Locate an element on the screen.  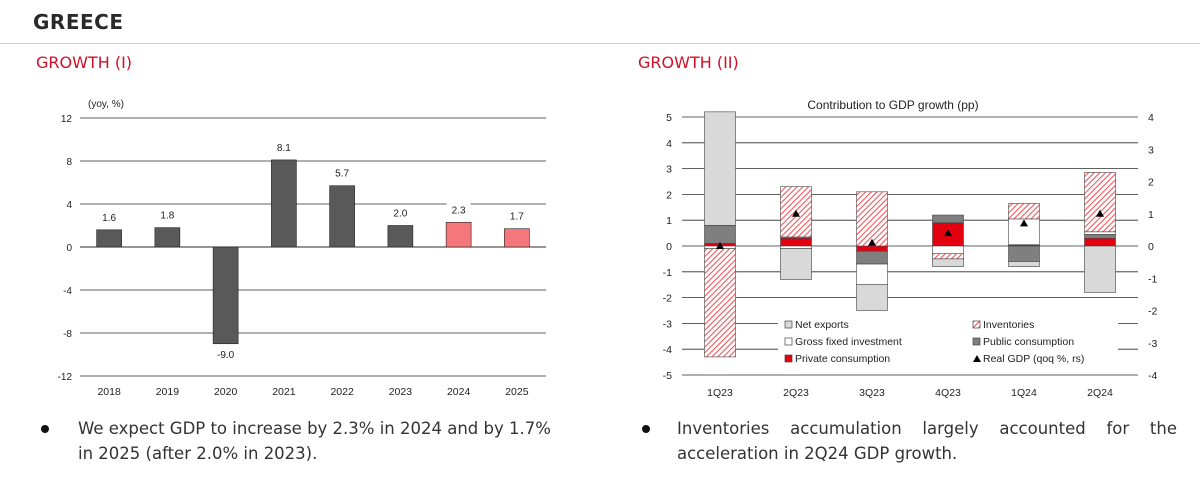
x-tick-label: 2025 is located at coordinates (517, 392).